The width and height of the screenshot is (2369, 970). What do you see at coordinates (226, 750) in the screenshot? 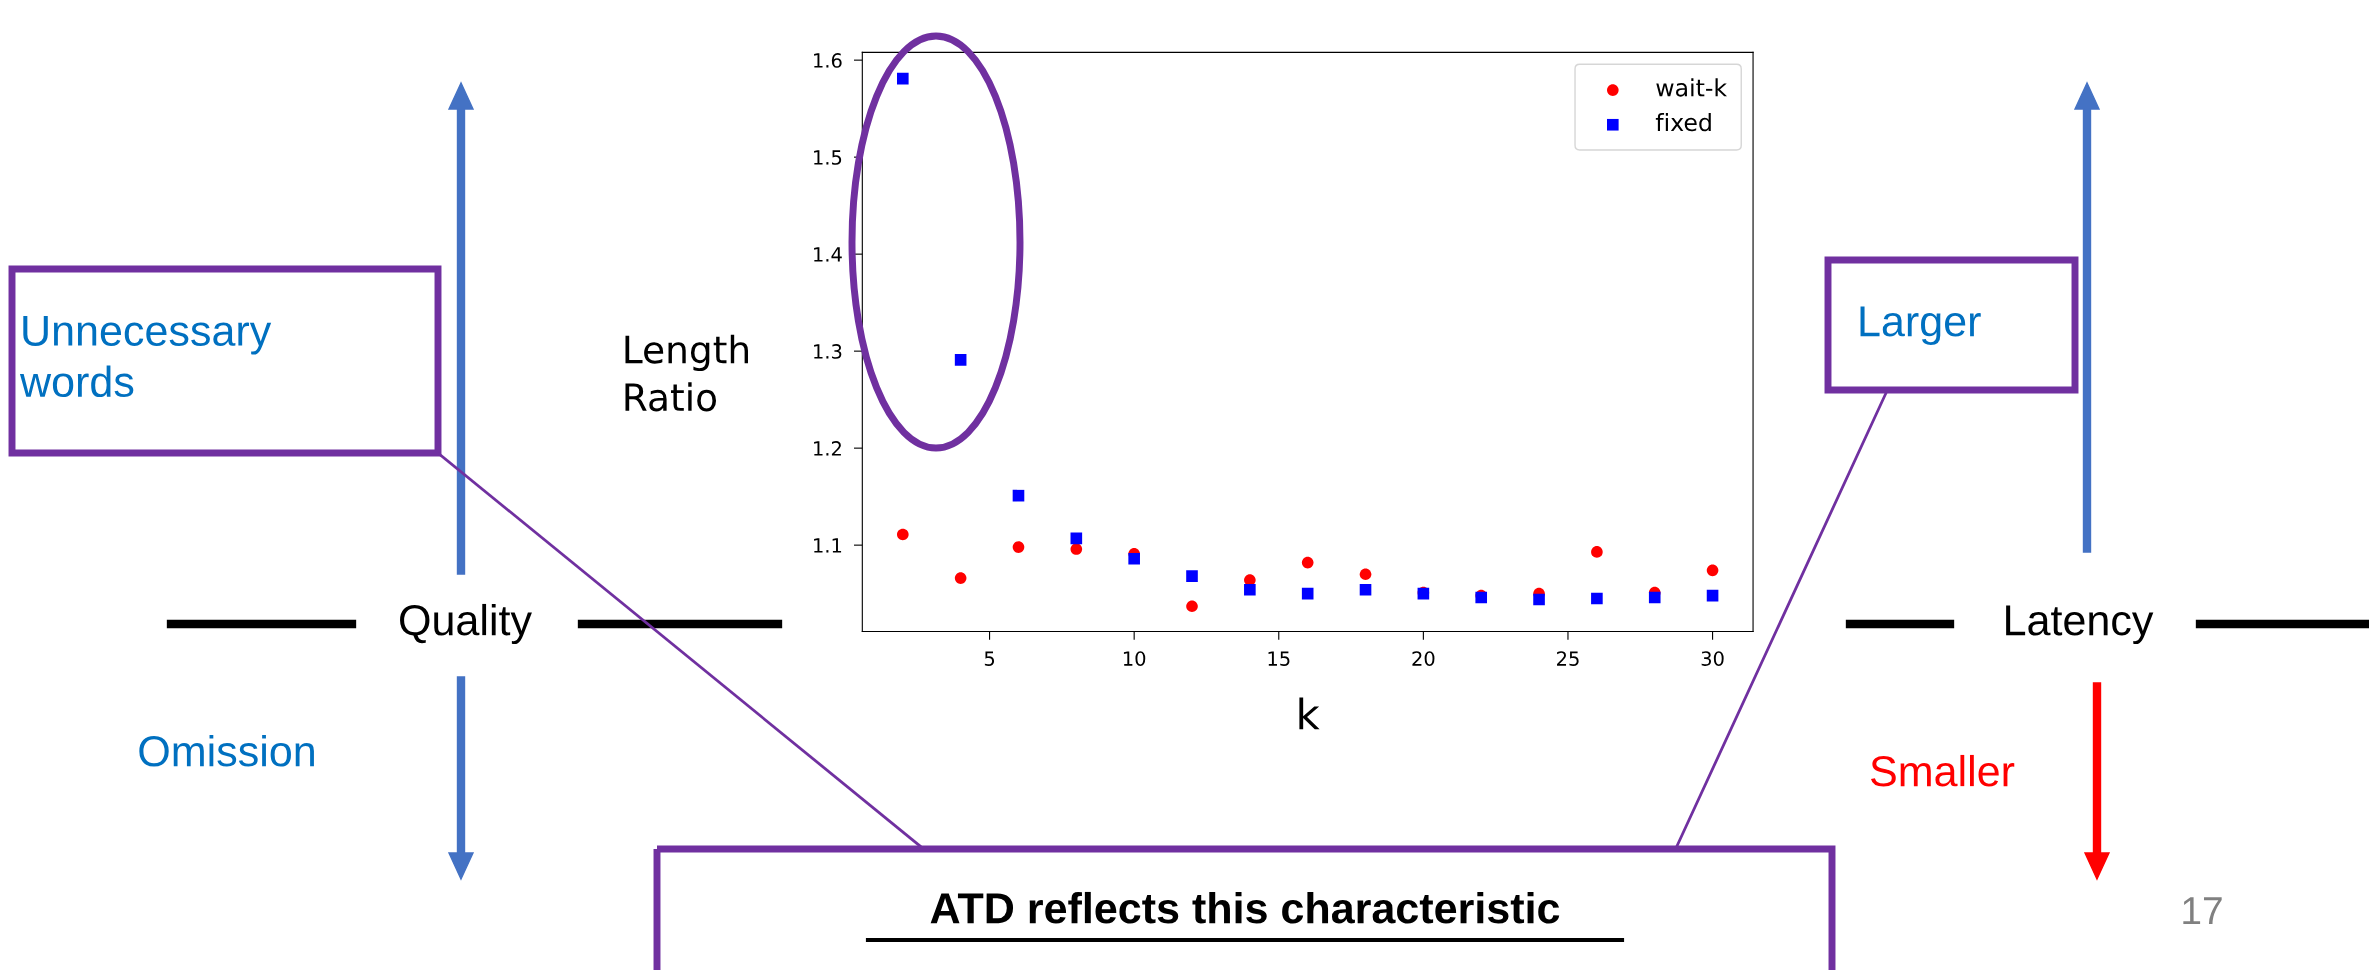
I see `text: Omission` at bounding box center [226, 750].